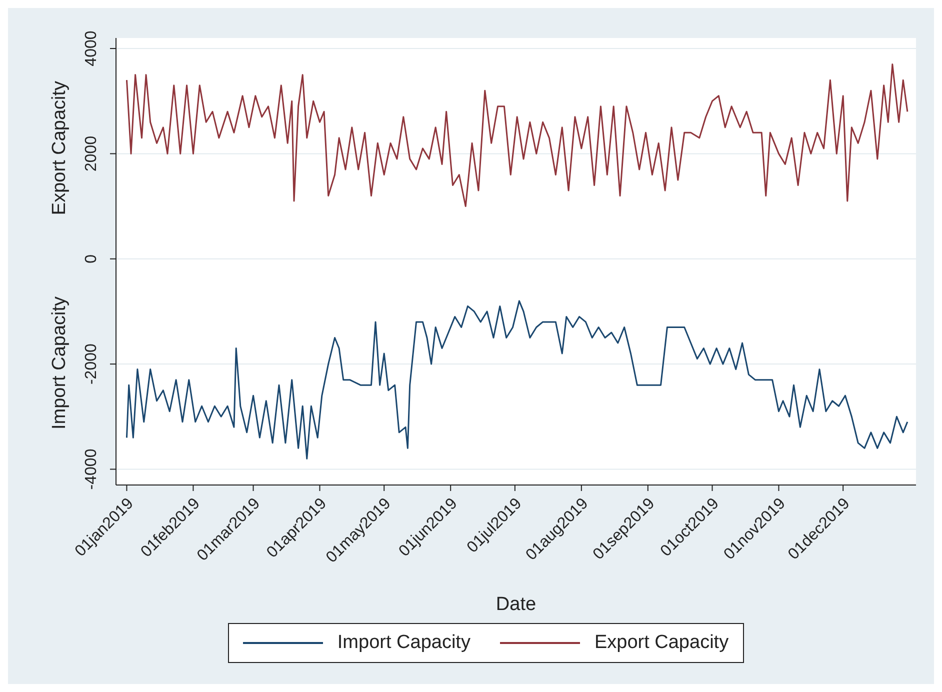  I want to click on y-tick-label: 2000, so click(91, 154).